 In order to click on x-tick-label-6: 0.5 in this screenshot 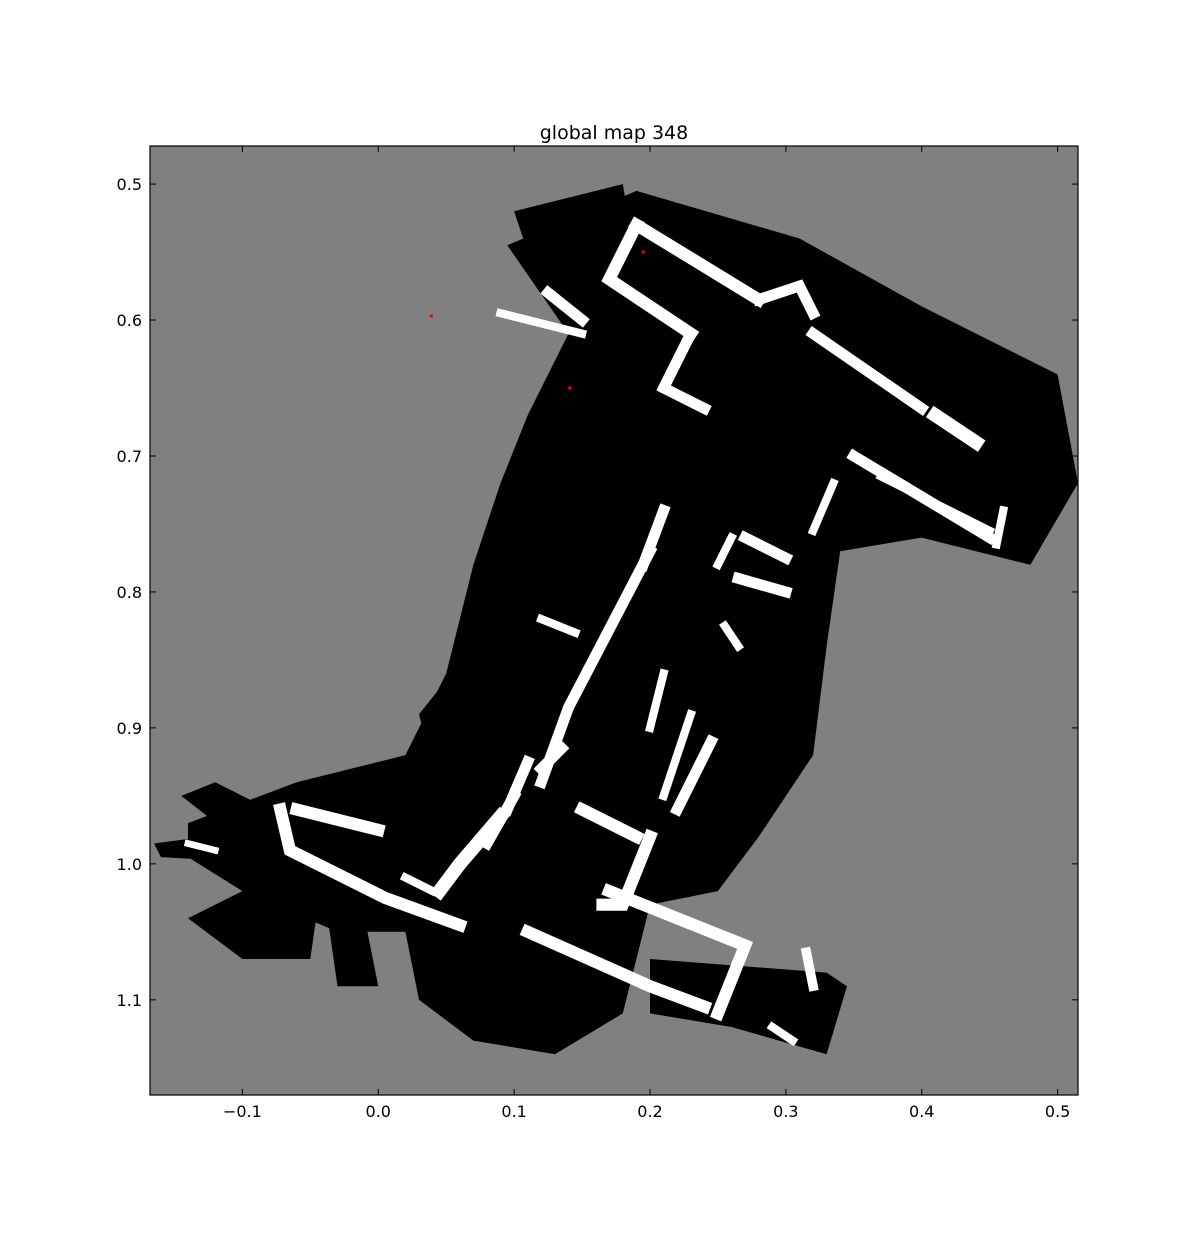, I will do `click(1057, 1111)`.